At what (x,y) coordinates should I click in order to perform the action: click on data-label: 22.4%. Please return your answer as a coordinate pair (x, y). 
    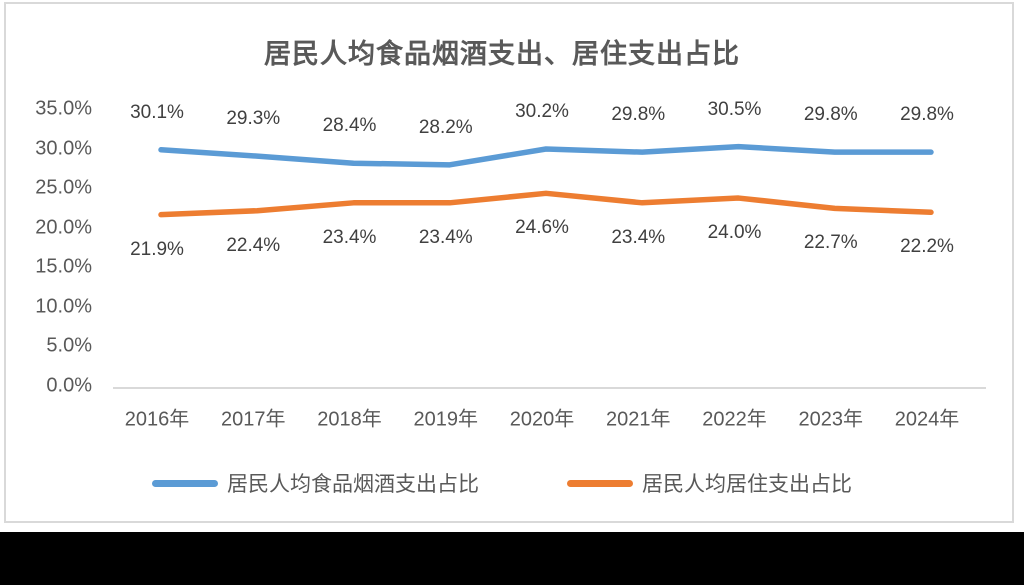
    Looking at the image, I should click on (253, 245).